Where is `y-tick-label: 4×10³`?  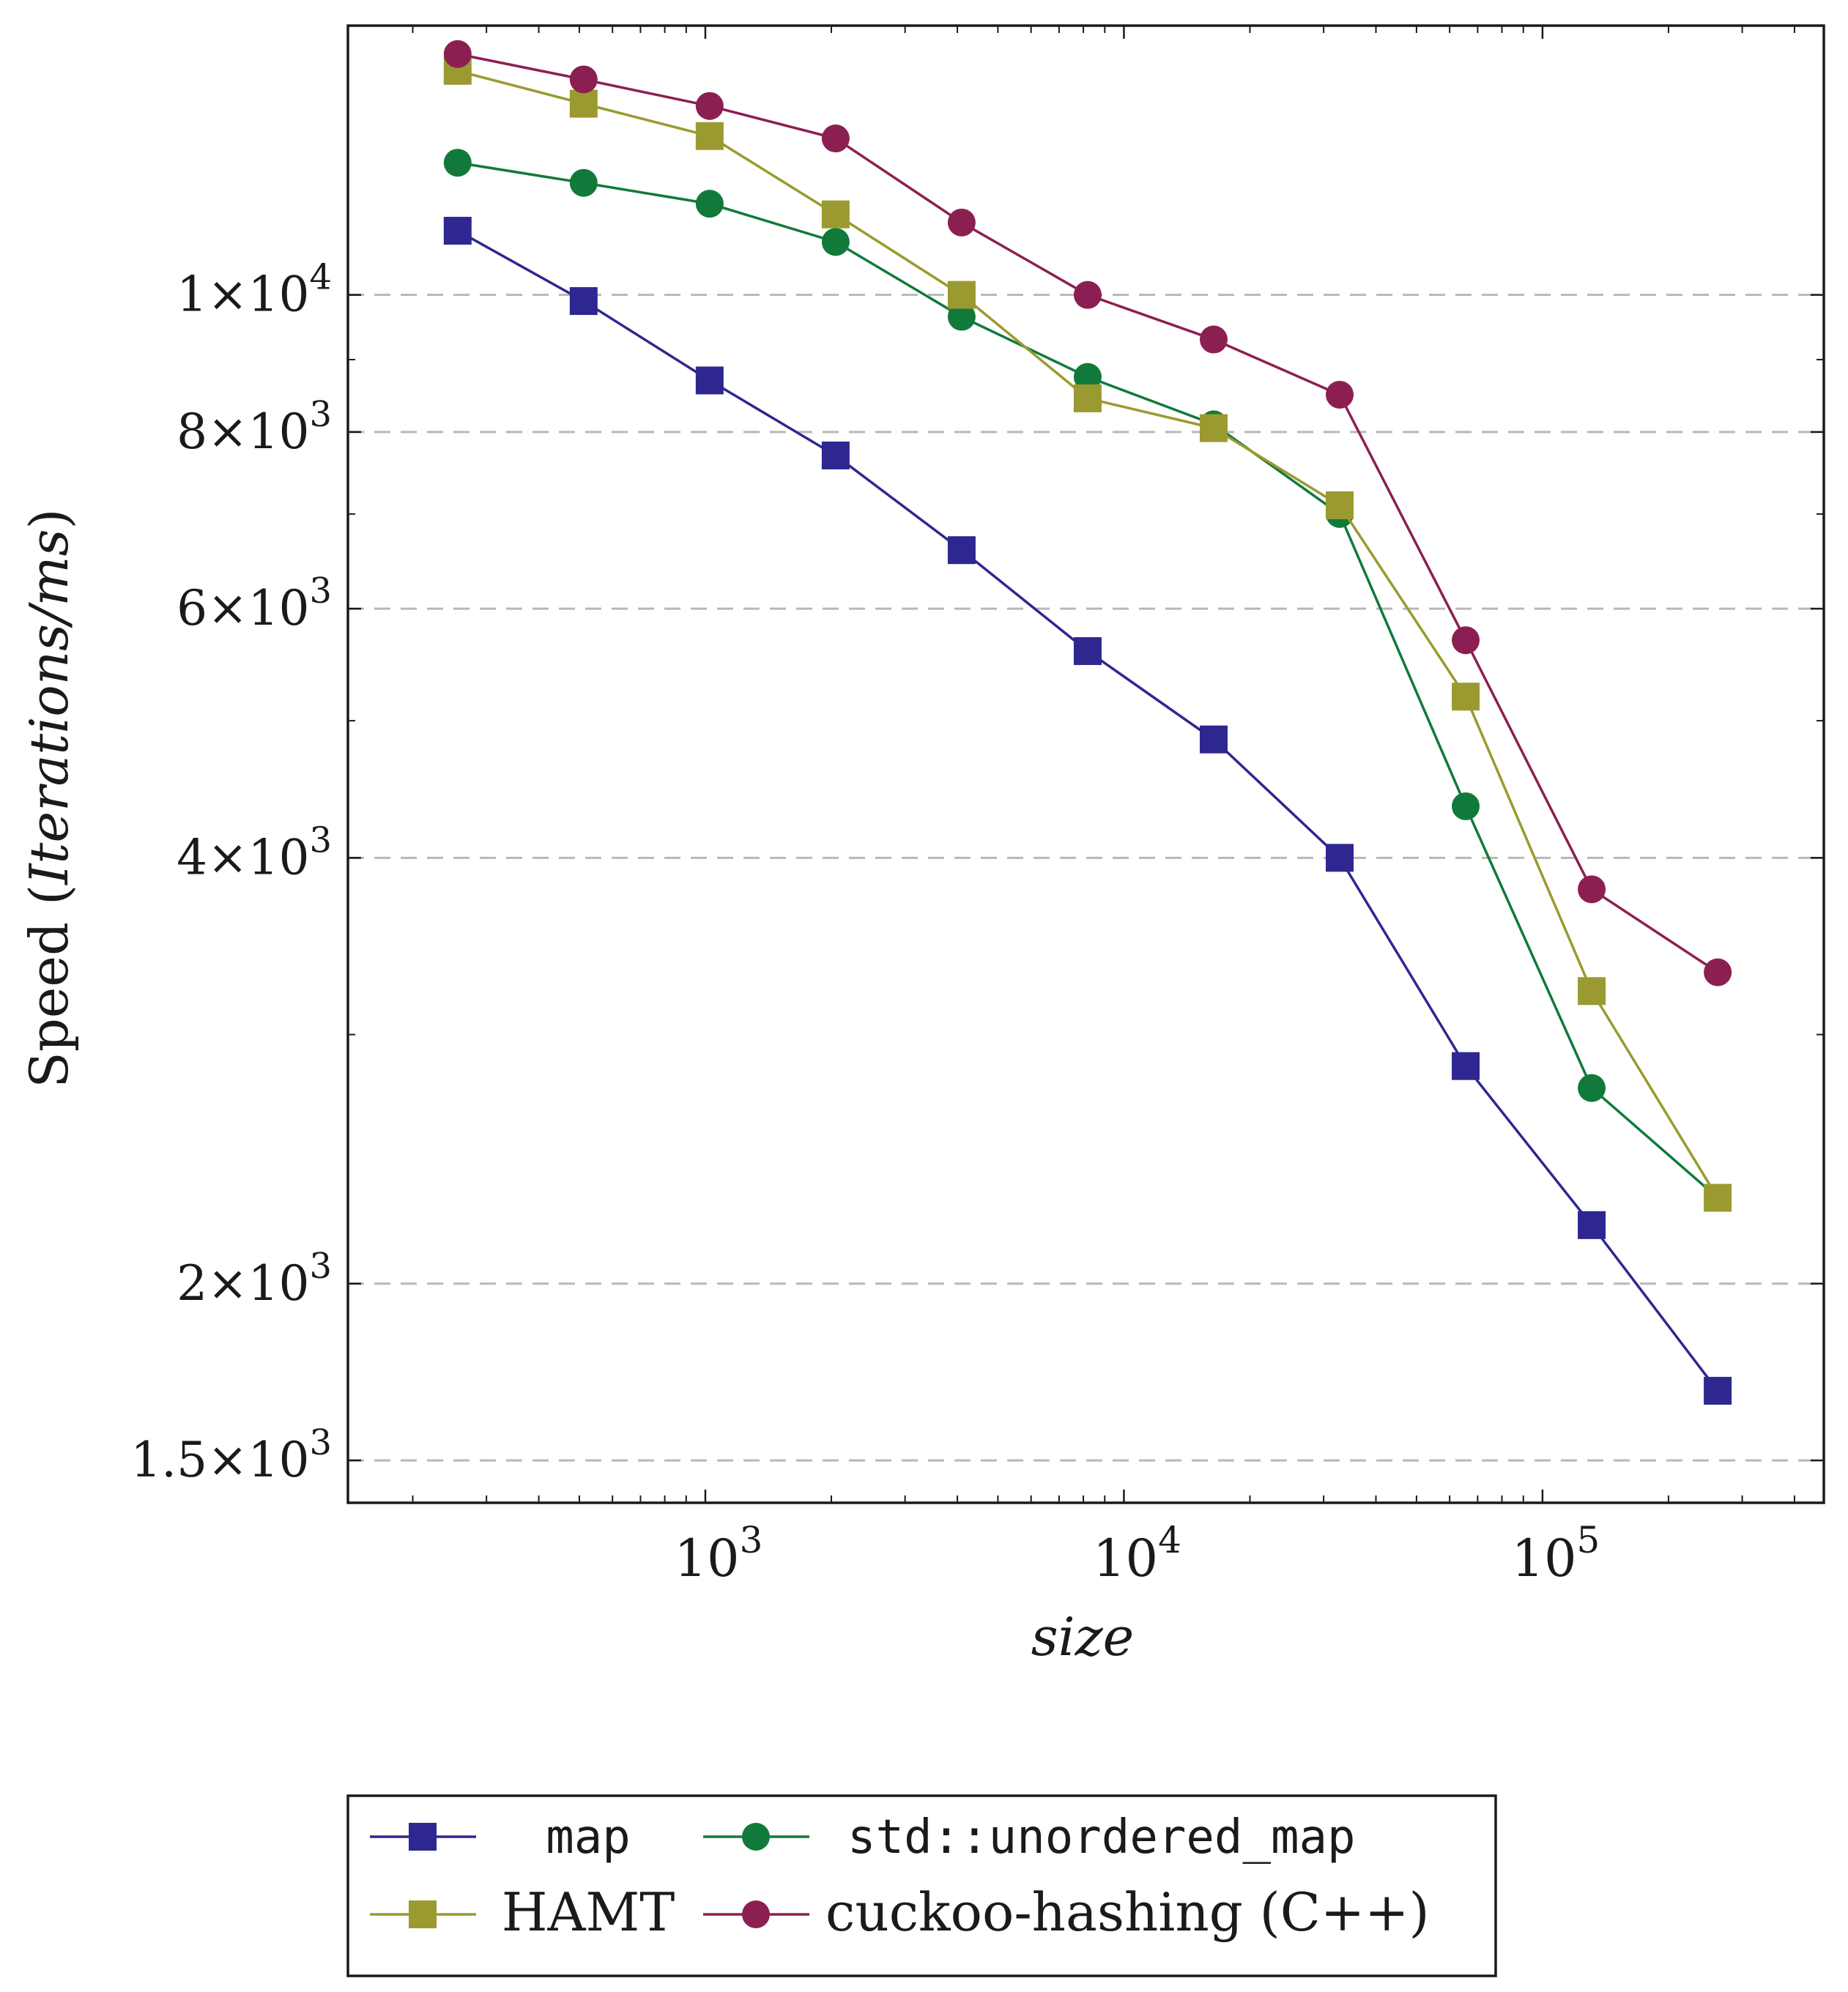
y-tick-label: 4×10³ is located at coordinates (254, 852).